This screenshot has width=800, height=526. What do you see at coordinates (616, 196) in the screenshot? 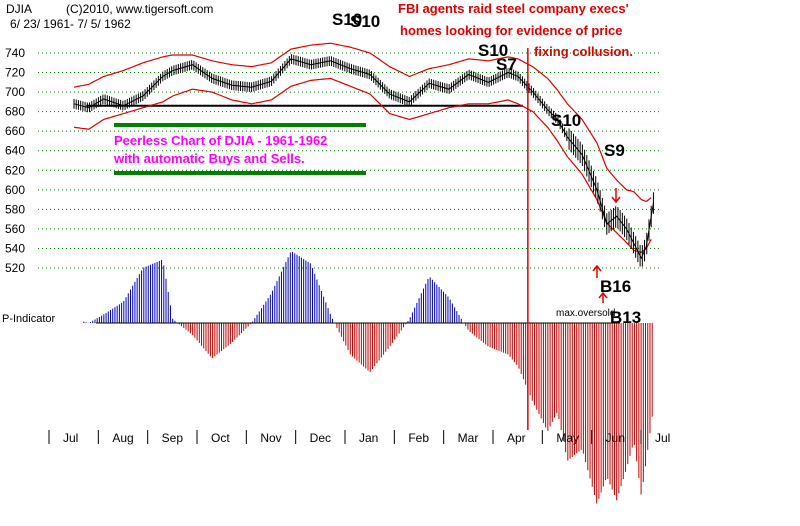
I see `sell-arrow` at bounding box center [616, 196].